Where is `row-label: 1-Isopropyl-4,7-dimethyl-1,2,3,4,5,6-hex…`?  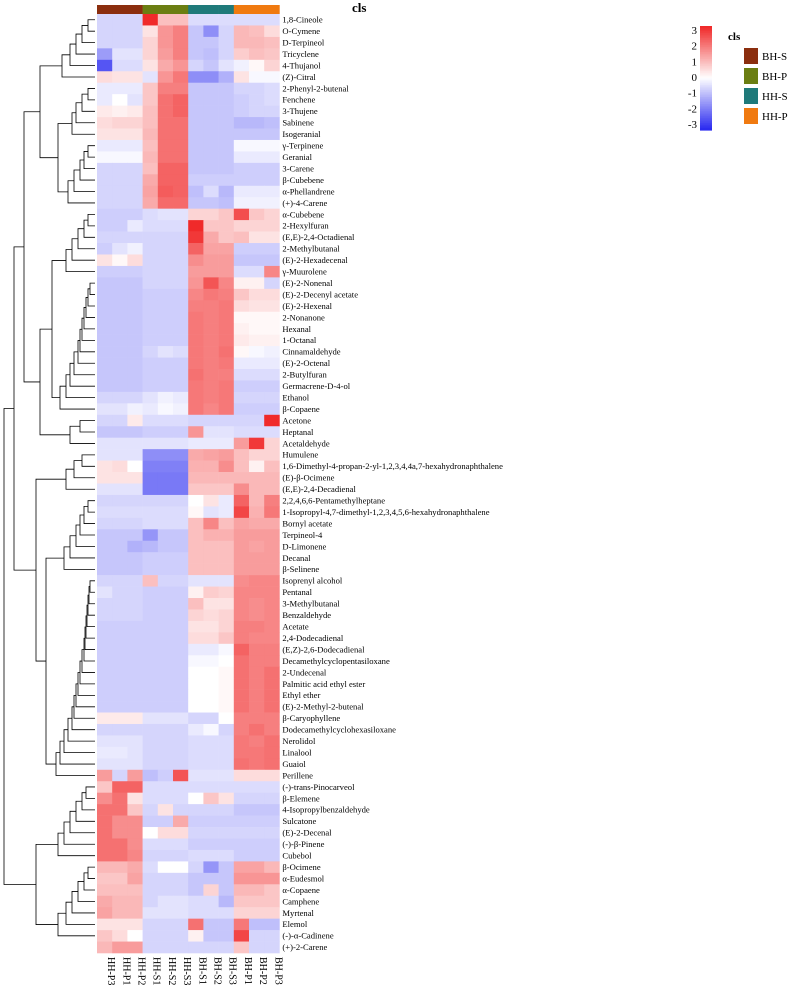
row-label: 1-Isopropyl-4,7-dimethyl-1,2,3,4,5,6-hex… is located at coordinates (385, 512).